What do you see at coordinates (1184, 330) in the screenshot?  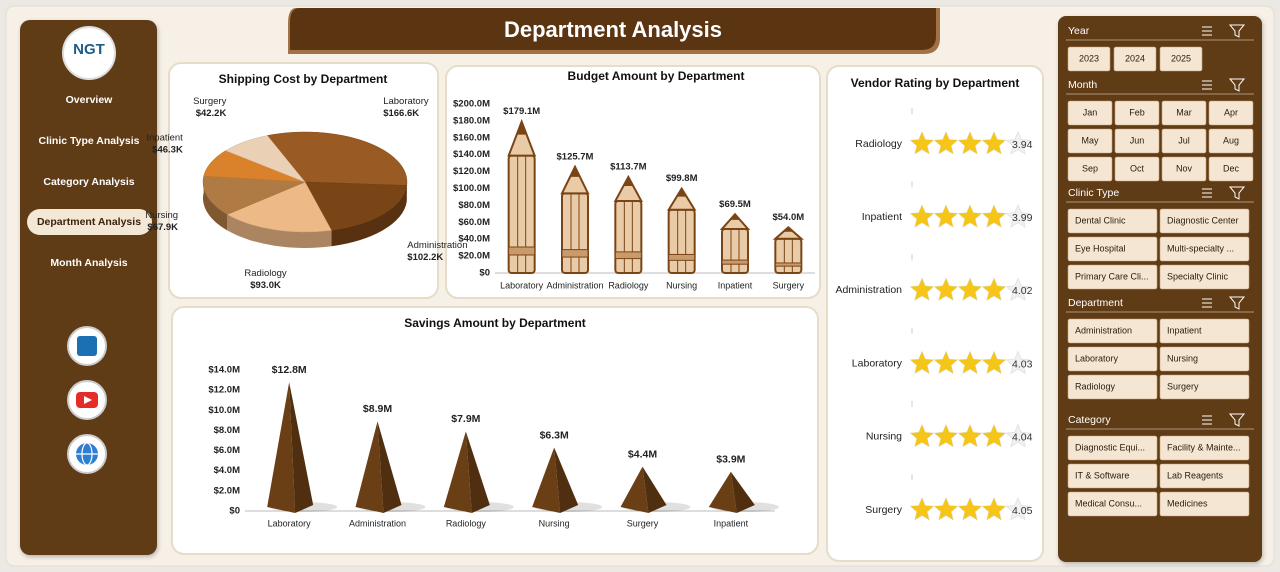 I see `slicer-button-label: Inpatient` at bounding box center [1184, 330].